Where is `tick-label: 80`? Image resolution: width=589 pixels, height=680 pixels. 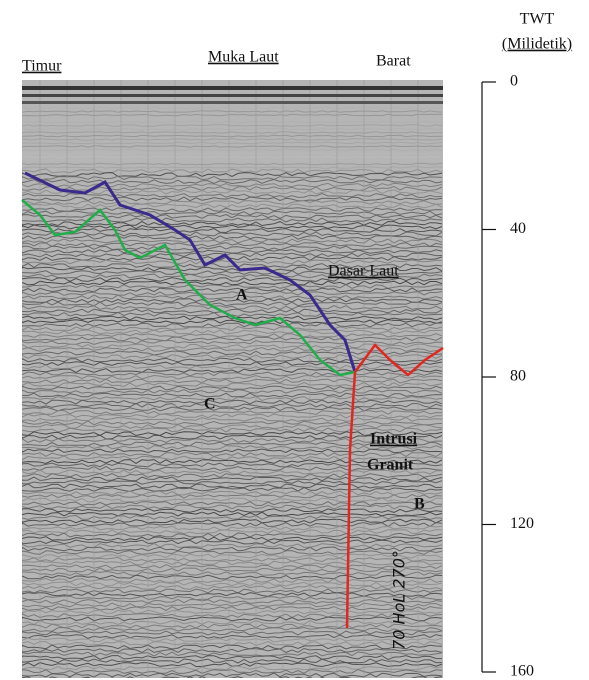
tick-label: 80 is located at coordinates (518, 376).